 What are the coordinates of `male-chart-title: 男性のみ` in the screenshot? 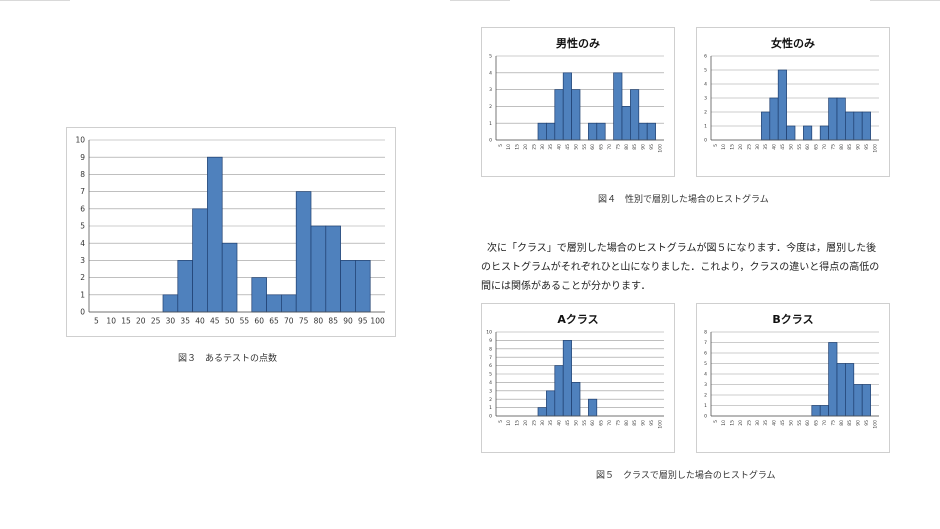 It's located at (578, 43).